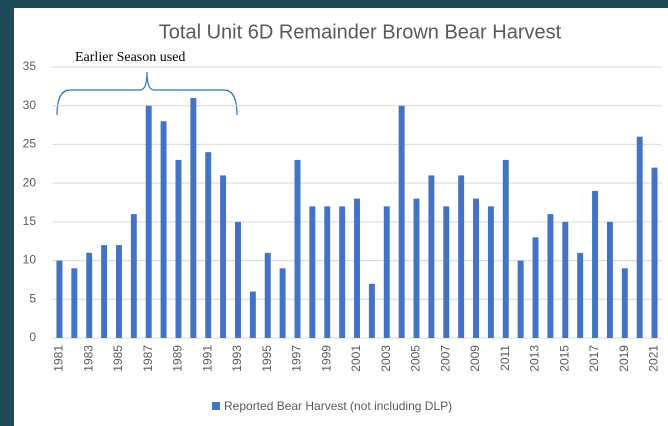  Describe the element at coordinates (535, 358) in the screenshot. I see `x-tick-label: 2013` at that location.